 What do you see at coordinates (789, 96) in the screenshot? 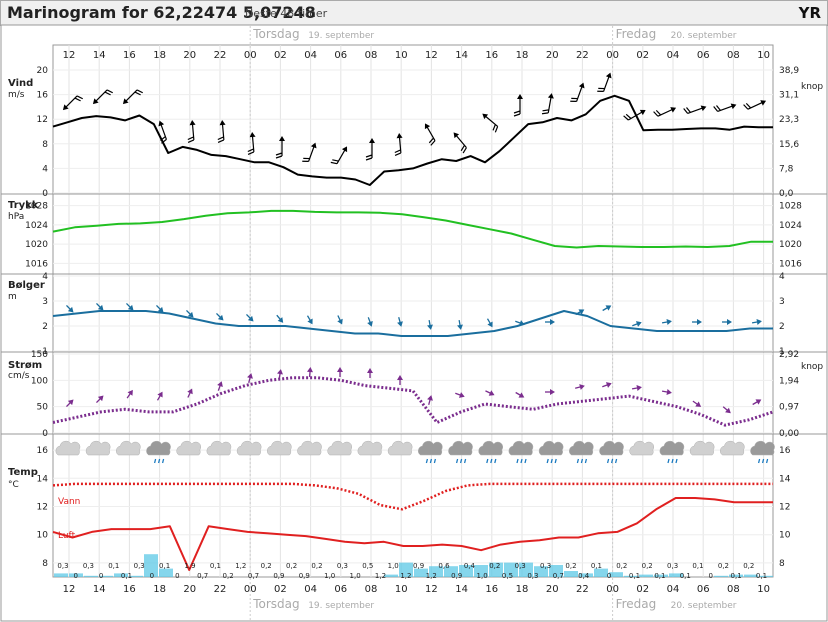
I see `wind-knop-tick: 31,1` at bounding box center [789, 96].